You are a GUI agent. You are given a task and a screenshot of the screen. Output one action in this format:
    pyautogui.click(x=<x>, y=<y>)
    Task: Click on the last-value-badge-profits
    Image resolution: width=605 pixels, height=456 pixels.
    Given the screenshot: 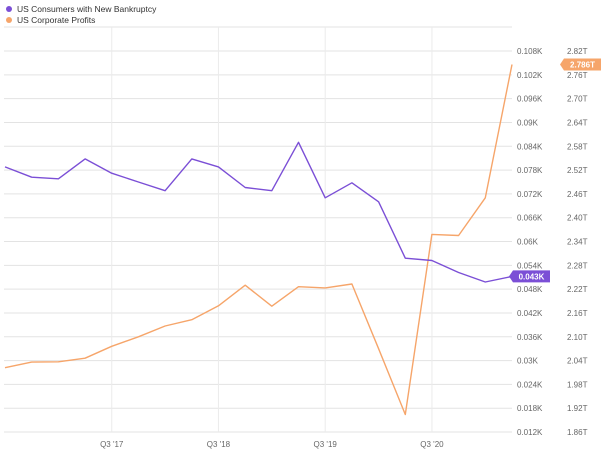 What is the action you would take?
    pyautogui.click(x=580, y=64)
    